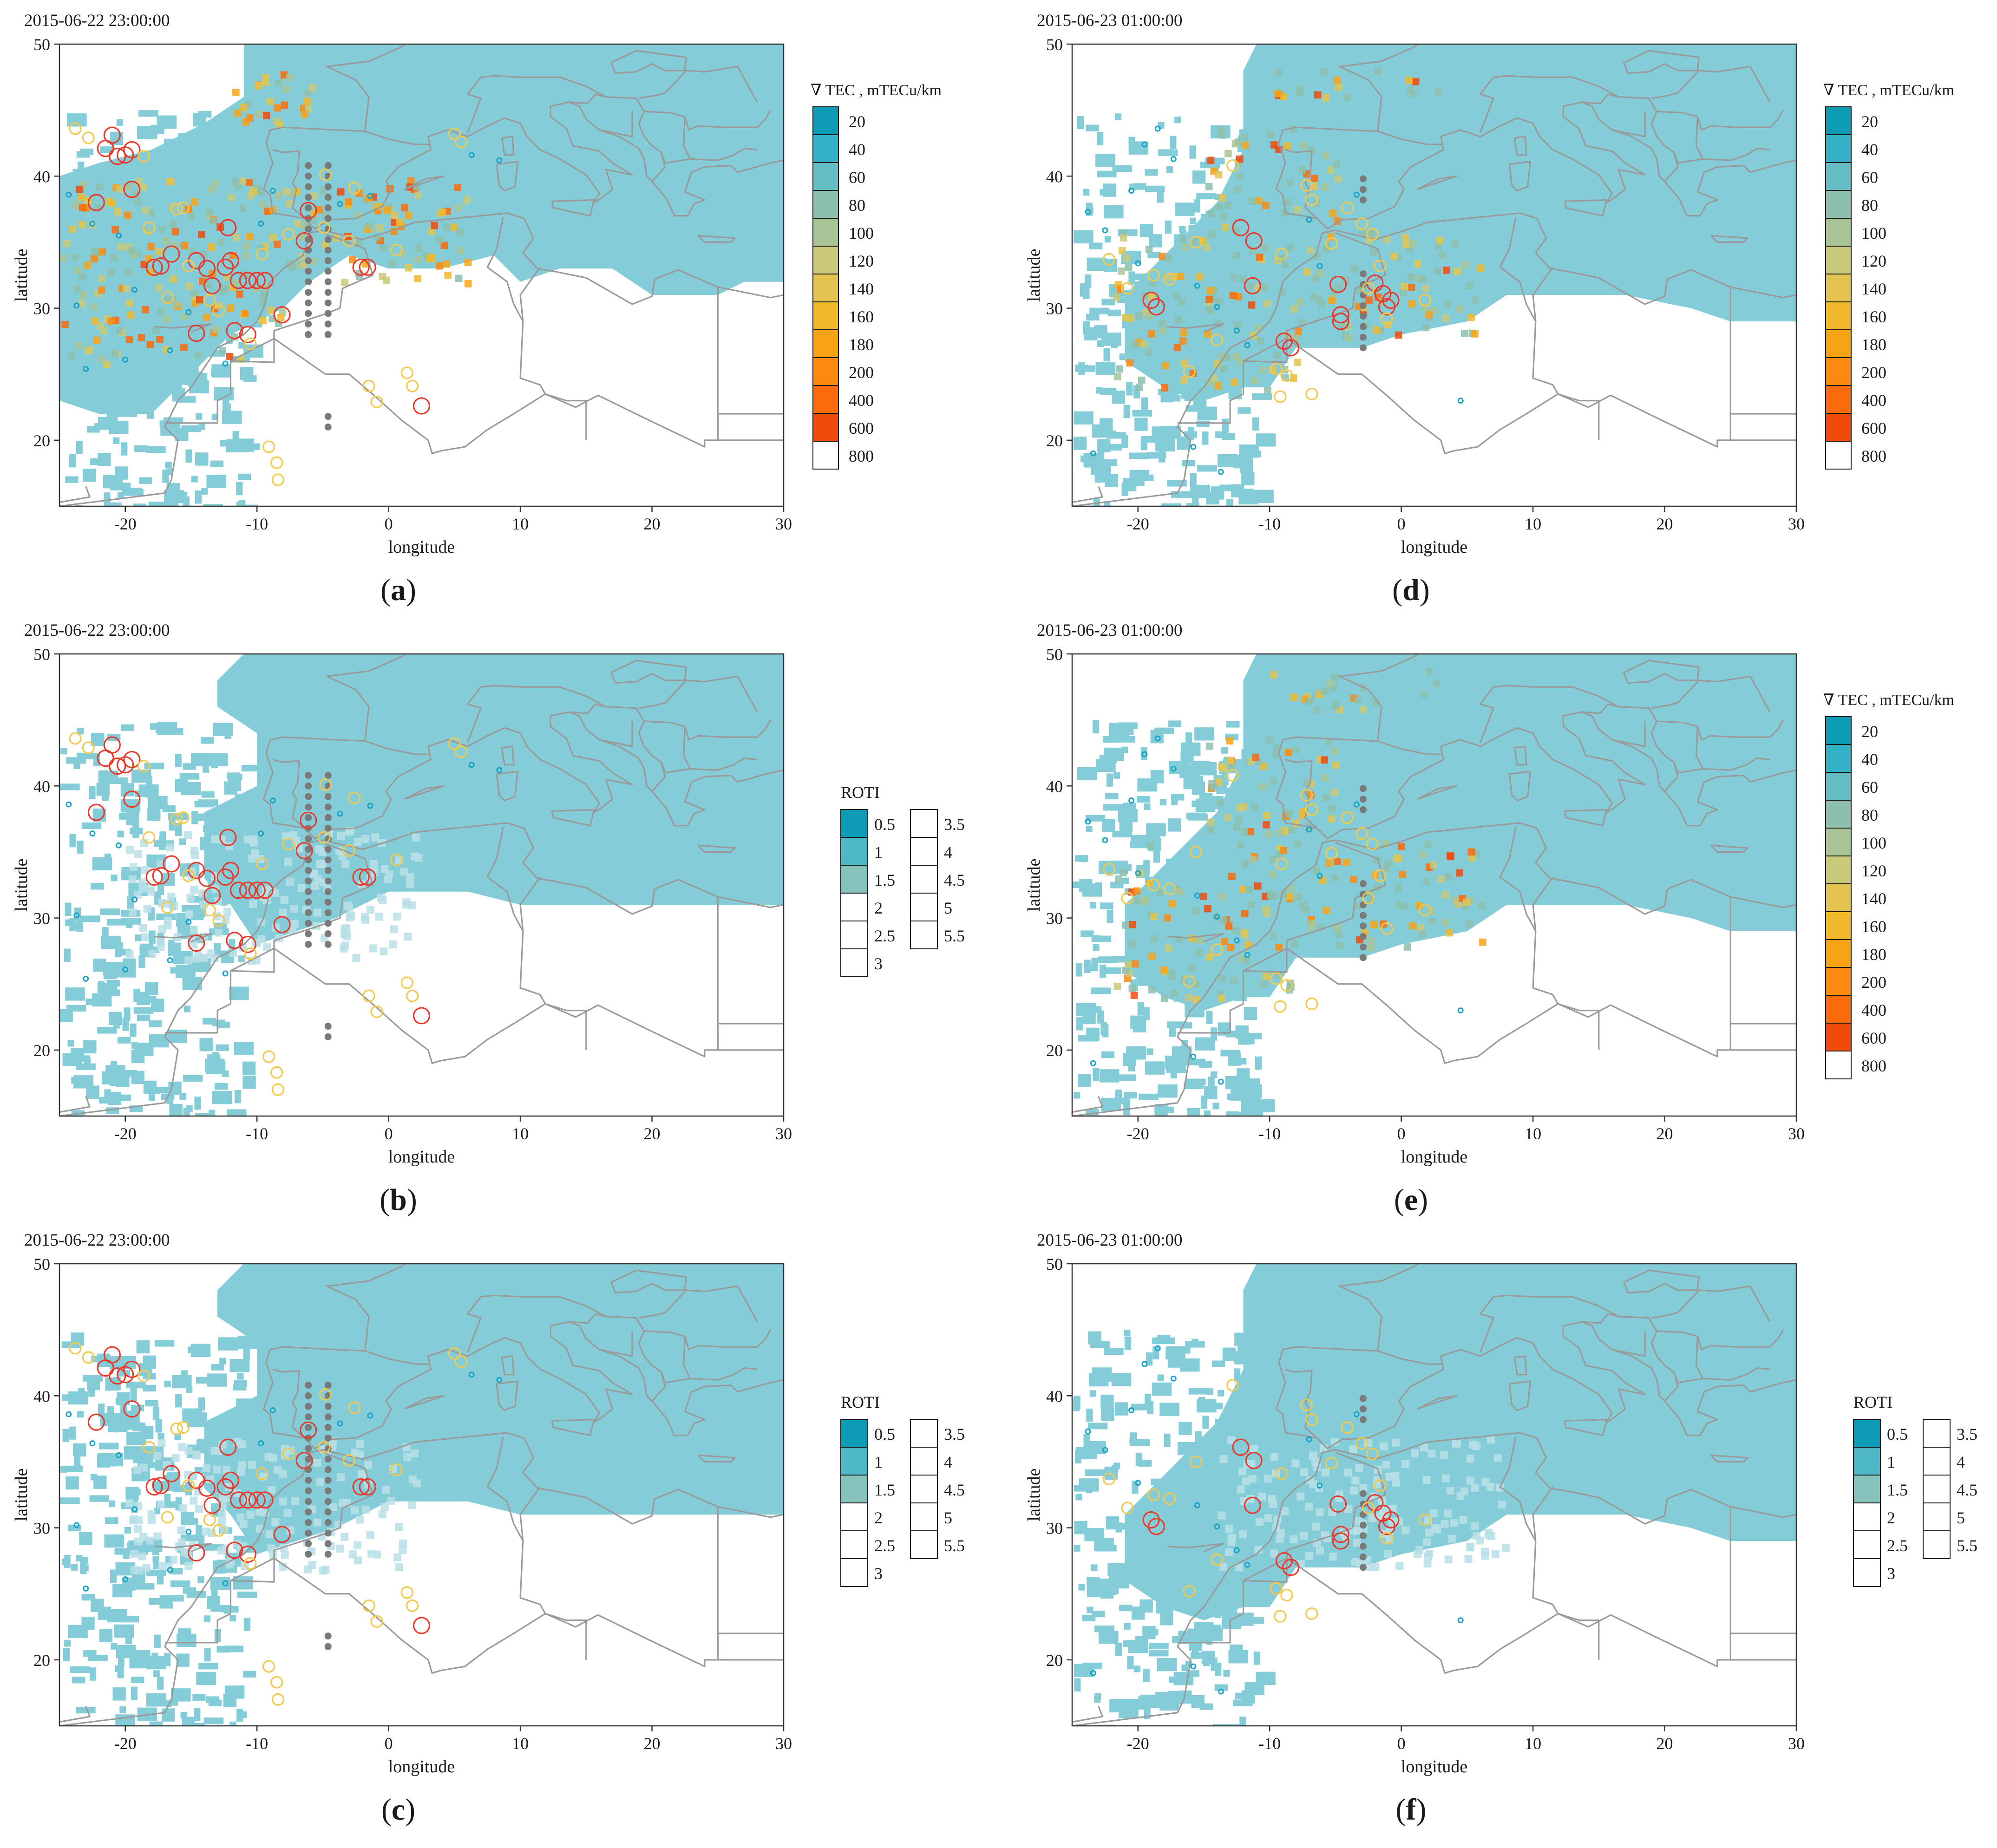  What do you see at coordinates (948, 908) in the screenshot?
I see `panel-b-legend-label: 5` at bounding box center [948, 908].